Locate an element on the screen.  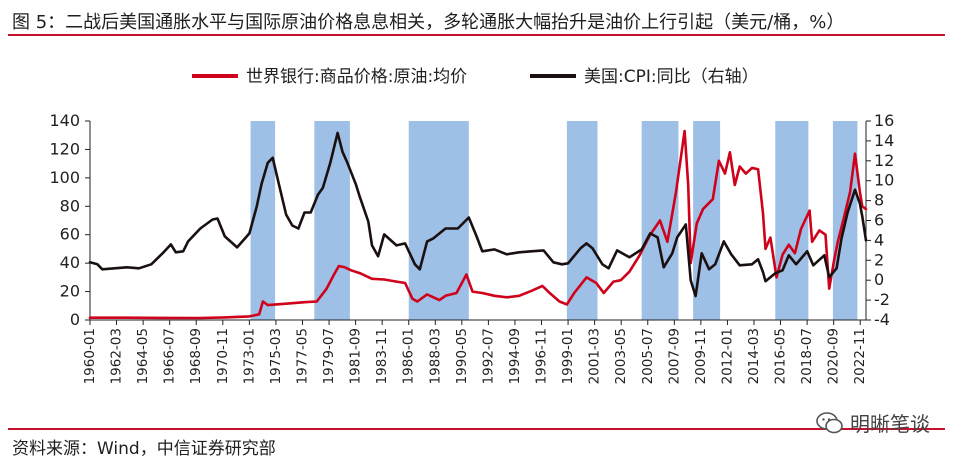
right-axis-tick-label: 6 is located at coordinates (879, 220).